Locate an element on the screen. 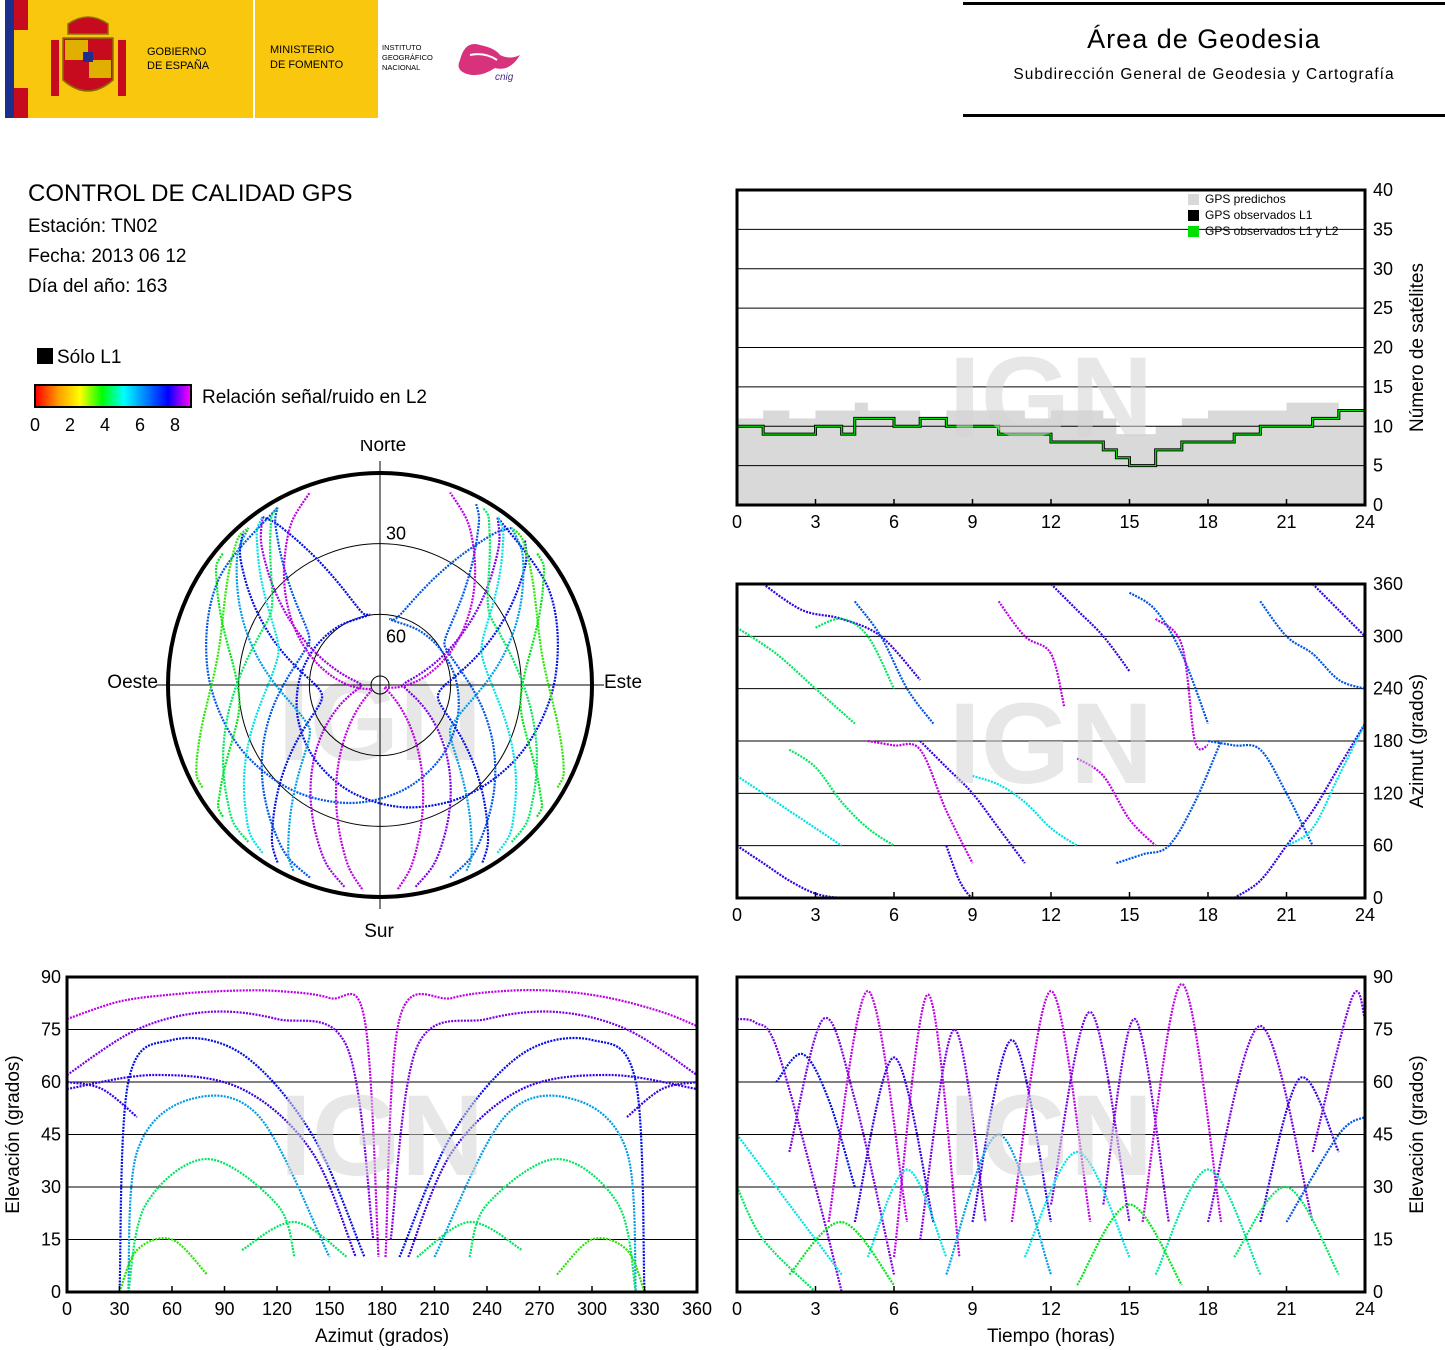 The height and width of the screenshot is (1350, 1445). direction-east: Este is located at coordinates (623, 682).